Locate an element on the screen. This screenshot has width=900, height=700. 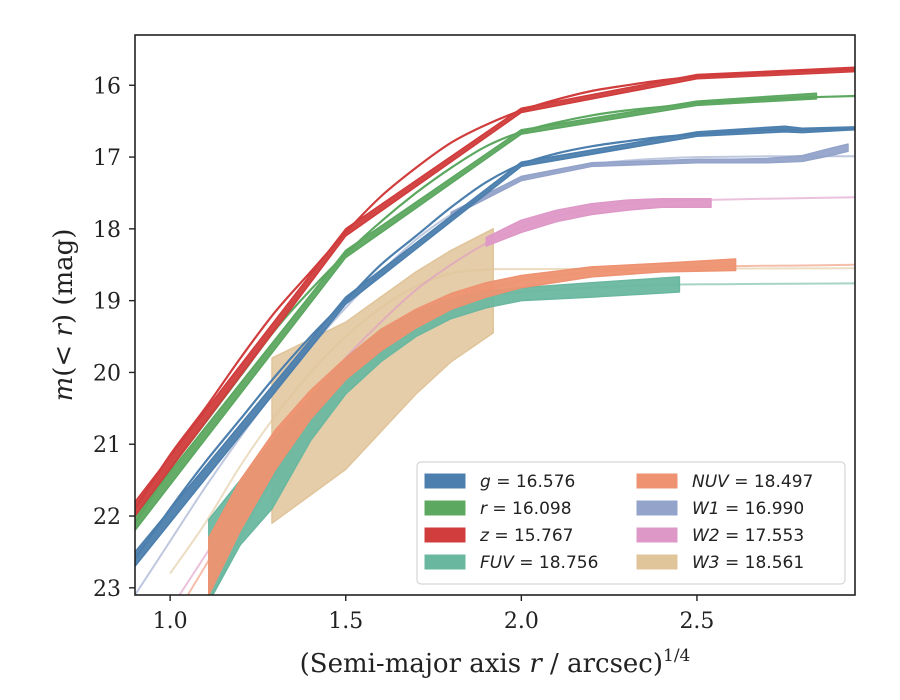
legend-swatch-z is located at coordinates (445, 535).